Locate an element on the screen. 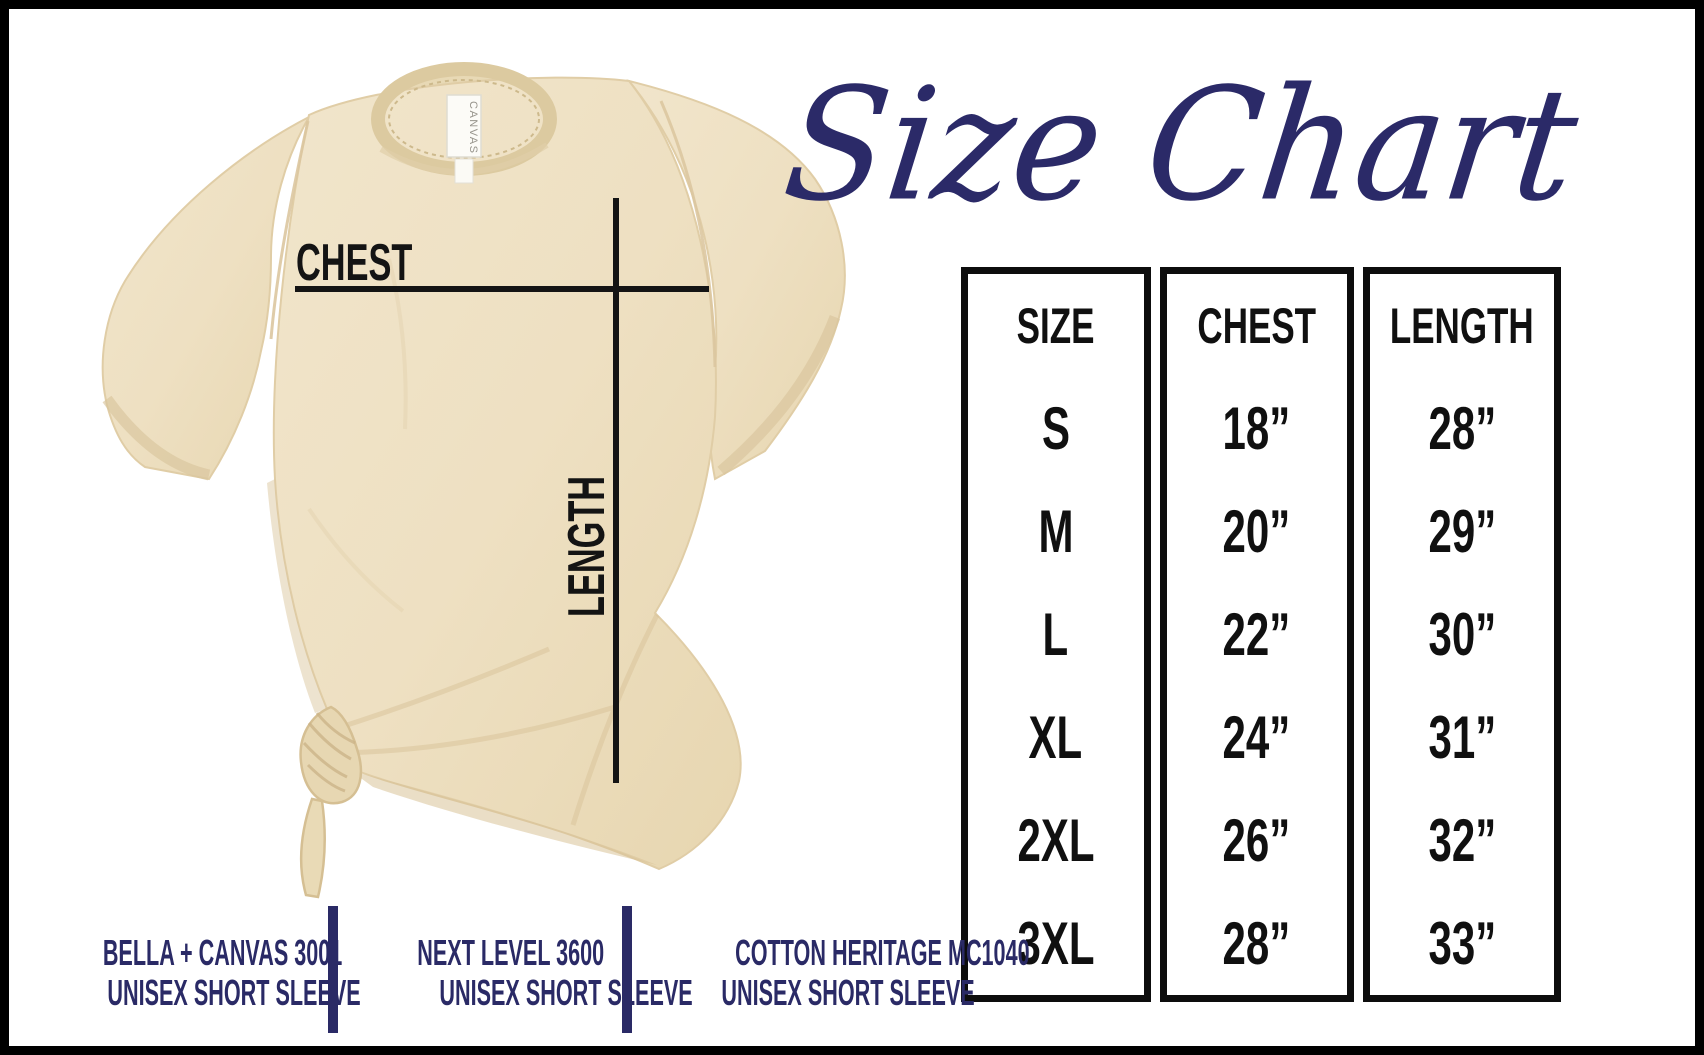 This screenshot has width=1704, height=1055. tshirt-knot-tail is located at coordinates (312, 848).